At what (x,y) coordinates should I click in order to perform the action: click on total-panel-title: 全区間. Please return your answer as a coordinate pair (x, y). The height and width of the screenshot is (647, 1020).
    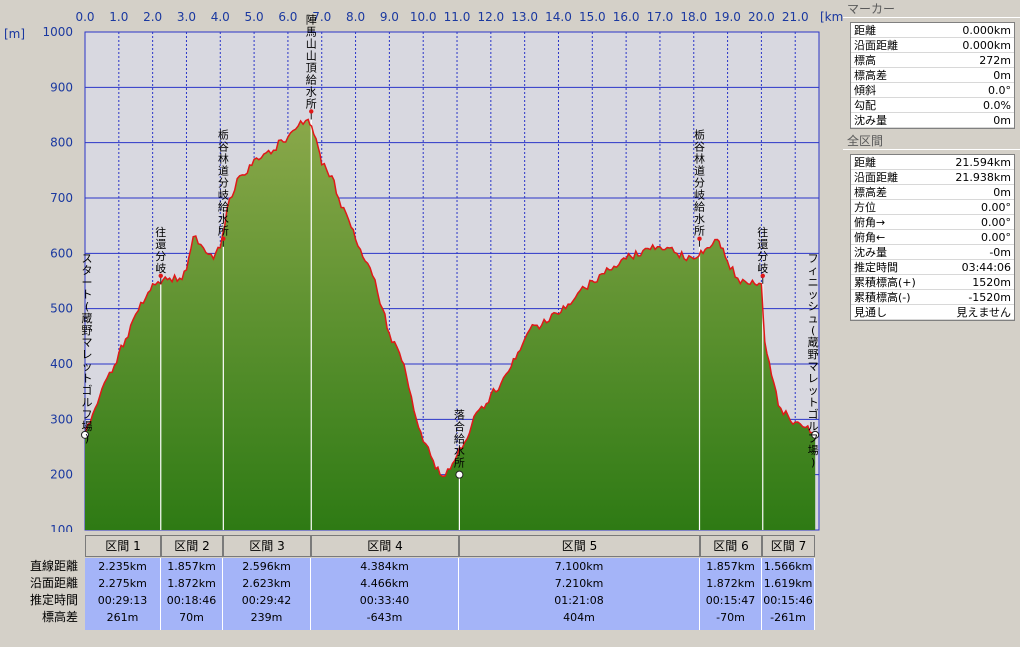
    Looking at the image, I should click on (931, 141).